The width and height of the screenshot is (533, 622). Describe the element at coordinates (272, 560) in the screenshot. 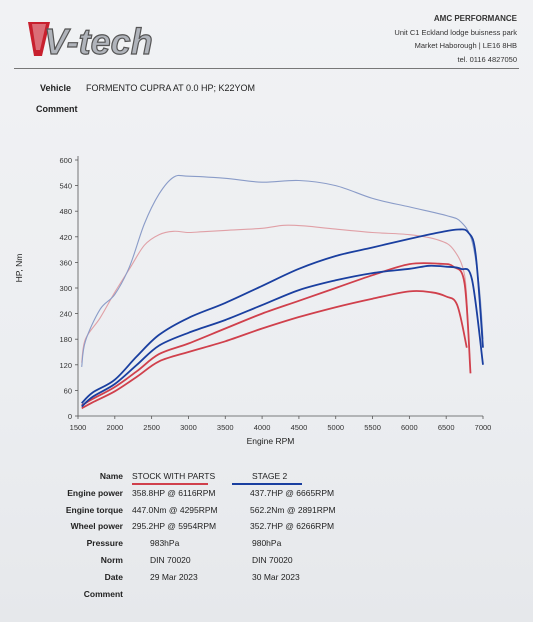

I see `results-stage2-value: DIN 70020` at that location.